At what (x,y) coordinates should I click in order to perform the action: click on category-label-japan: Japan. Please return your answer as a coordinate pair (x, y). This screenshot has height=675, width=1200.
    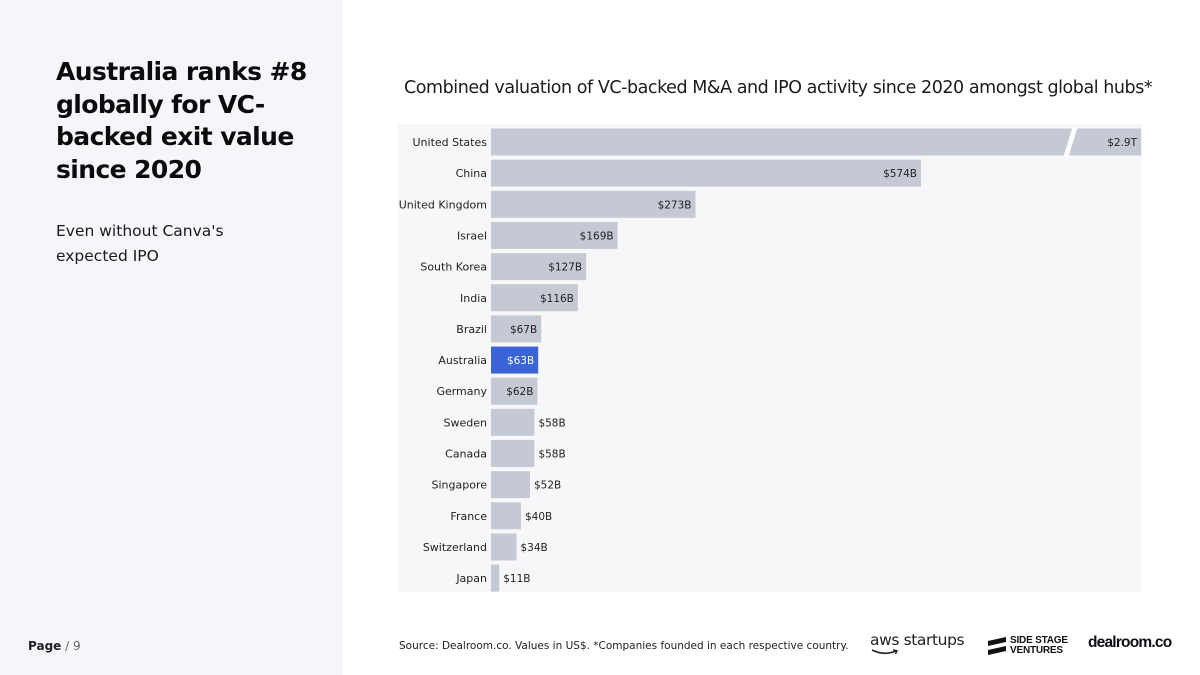
    Looking at the image, I should click on (471, 578).